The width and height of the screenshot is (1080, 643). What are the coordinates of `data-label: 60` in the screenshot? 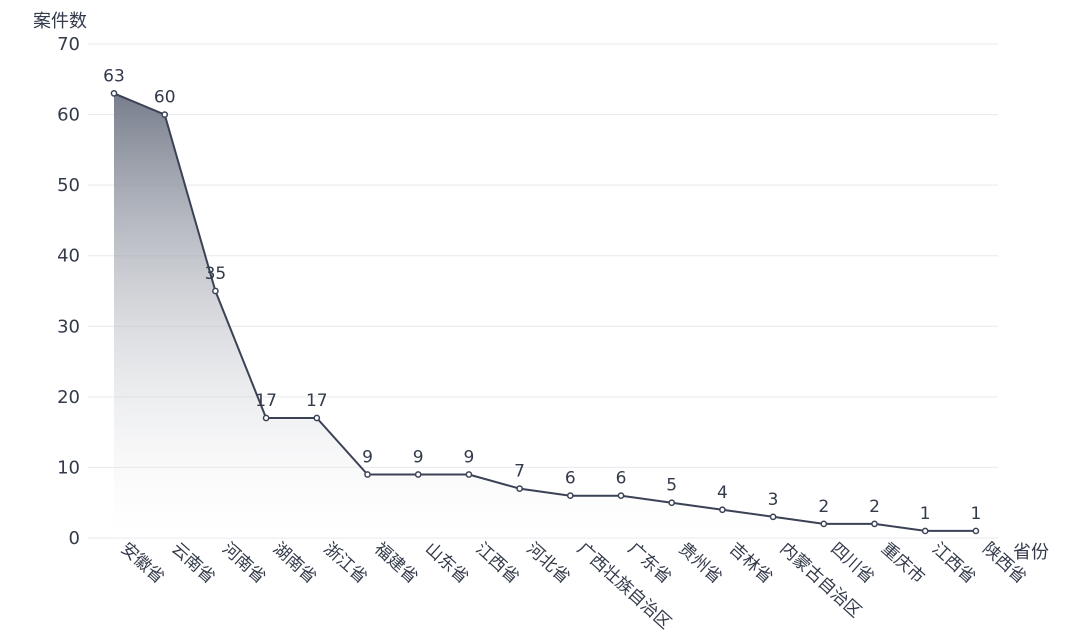 It's located at (165, 98).